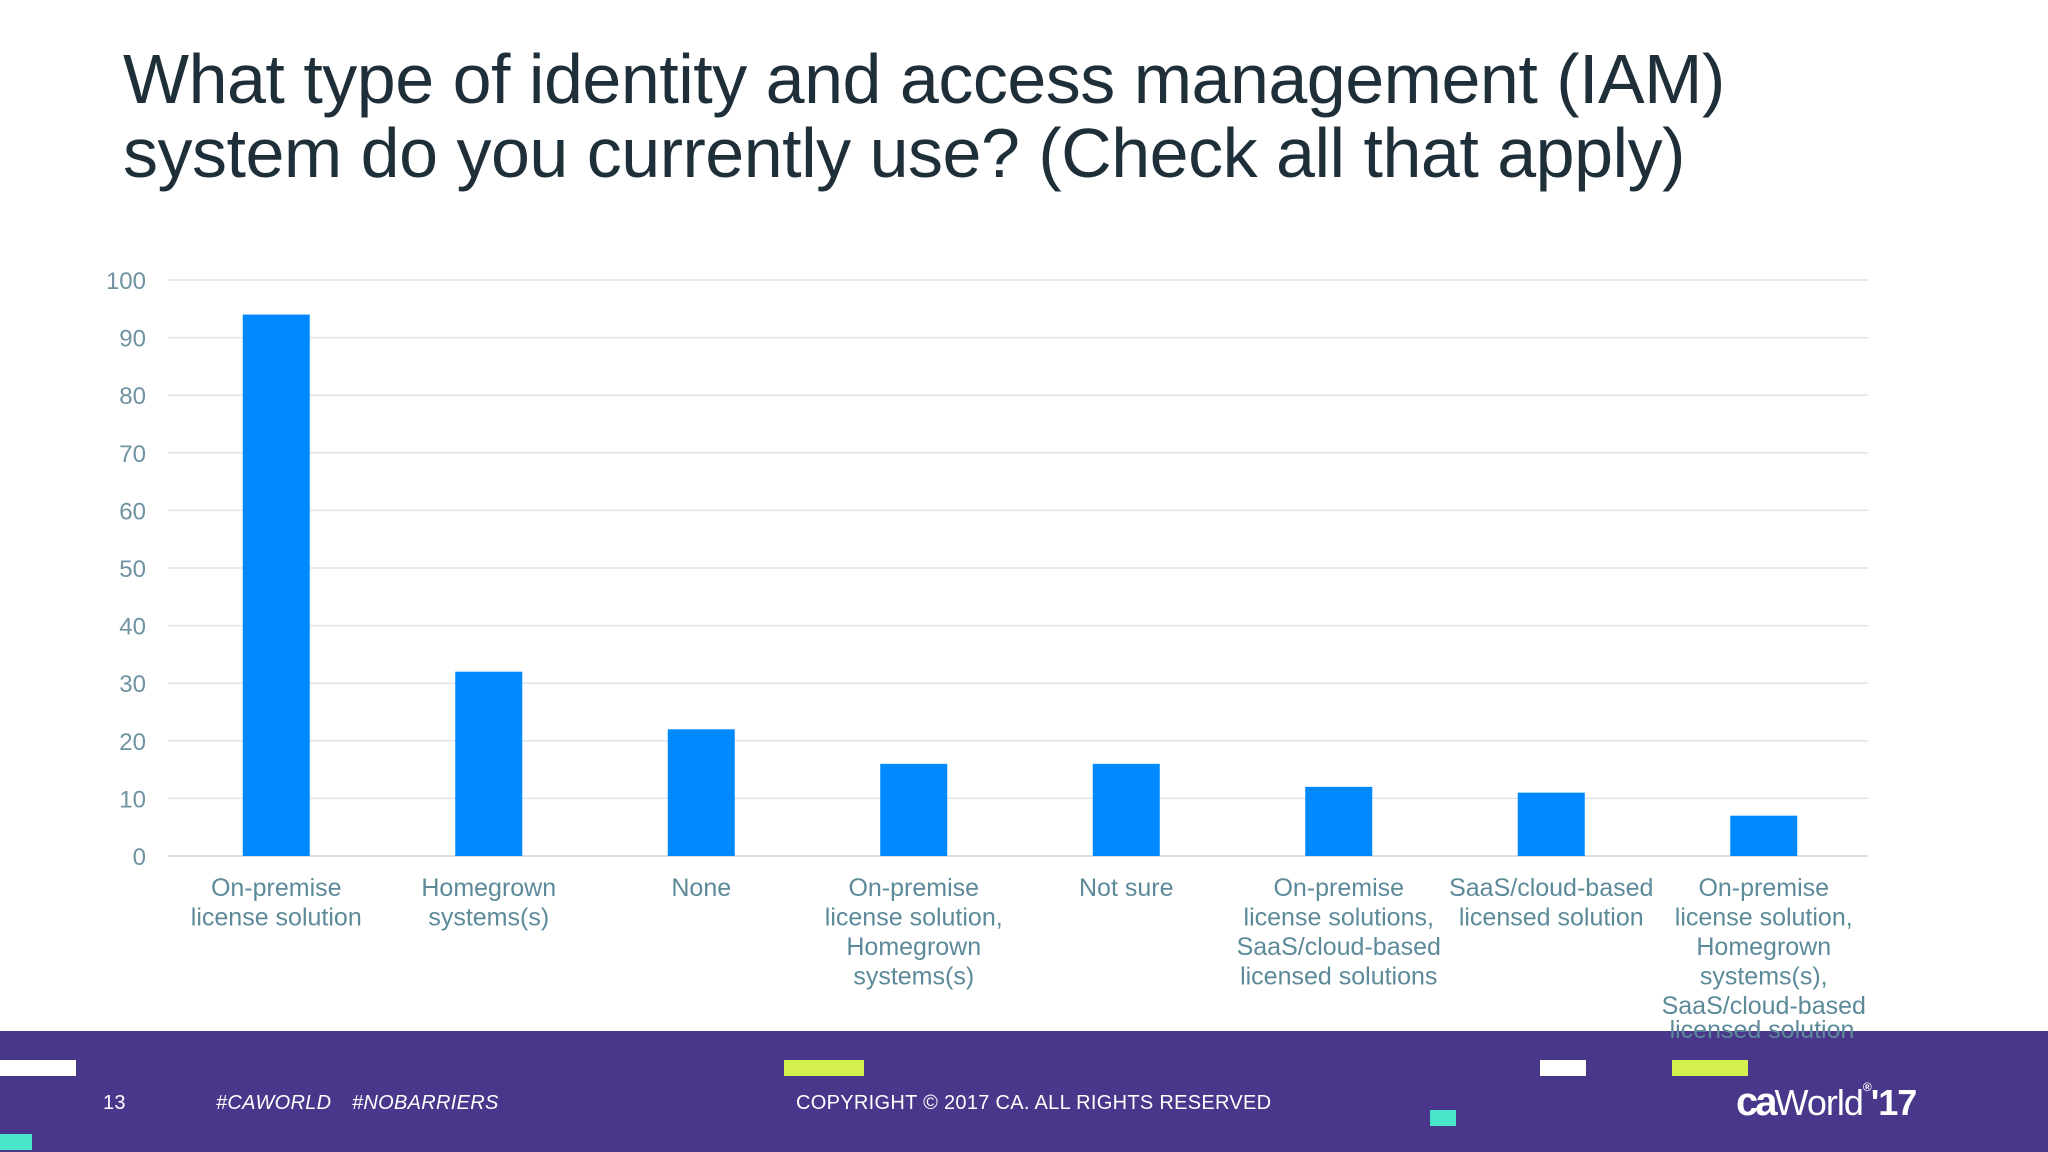 This screenshot has height=1152, width=2048. What do you see at coordinates (1339, 947) in the screenshot?
I see `x-category-label-5-line-2: SaaS/cloud-based` at bounding box center [1339, 947].